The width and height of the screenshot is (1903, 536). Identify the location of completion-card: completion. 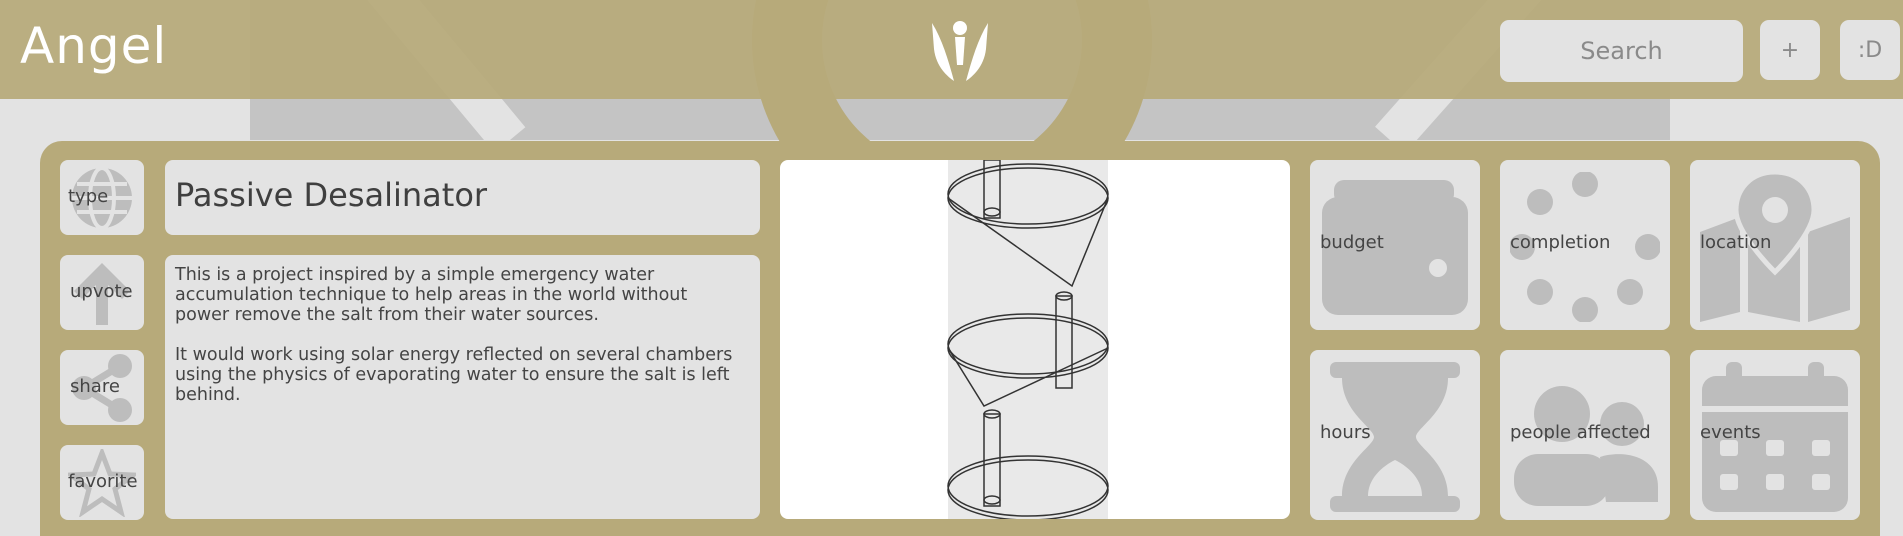
(1585, 245).